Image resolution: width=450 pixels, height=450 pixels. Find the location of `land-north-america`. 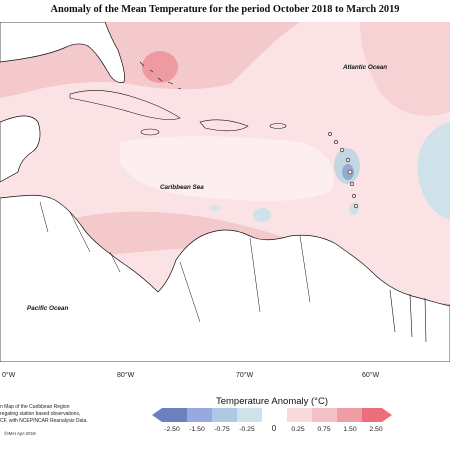

land-north-america is located at coordinates (62, 52).